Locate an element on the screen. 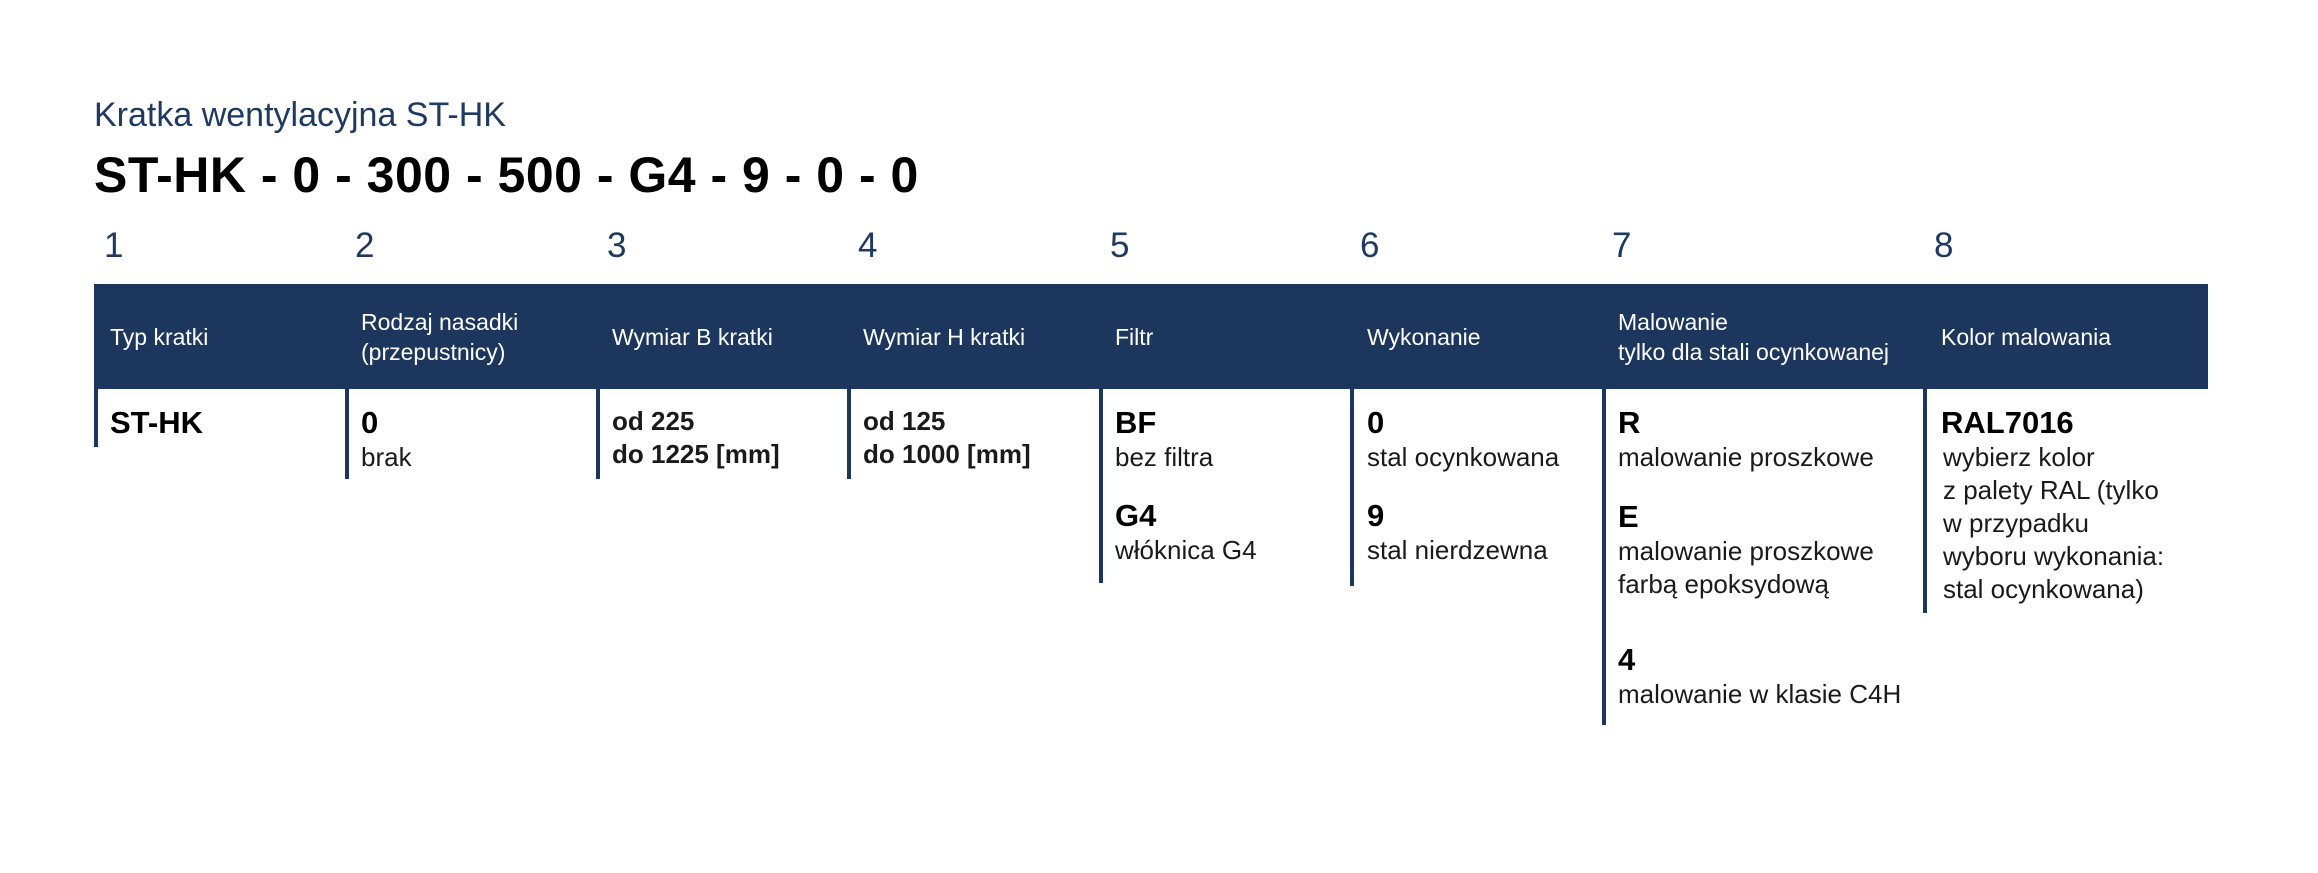 Image resolution: width=2318 pixels, height=873 pixels. range-max: do 1225 [mm] is located at coordinates (696, 454).